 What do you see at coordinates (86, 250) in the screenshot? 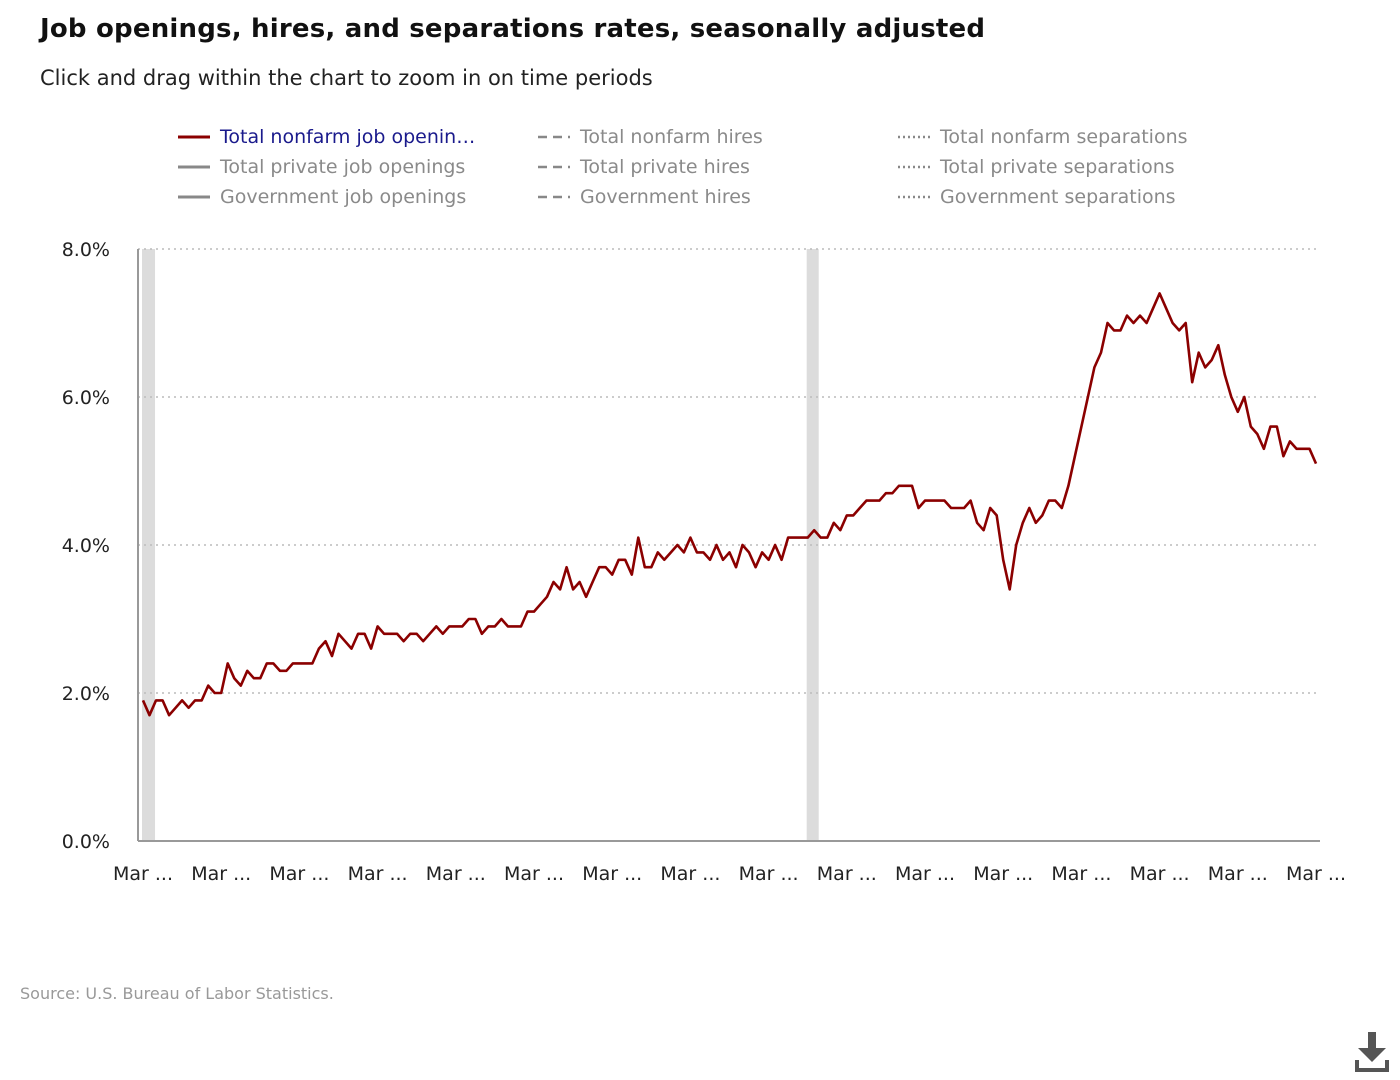
I see `y-tick-label: 8.0%` at bounding box center [86, 250].